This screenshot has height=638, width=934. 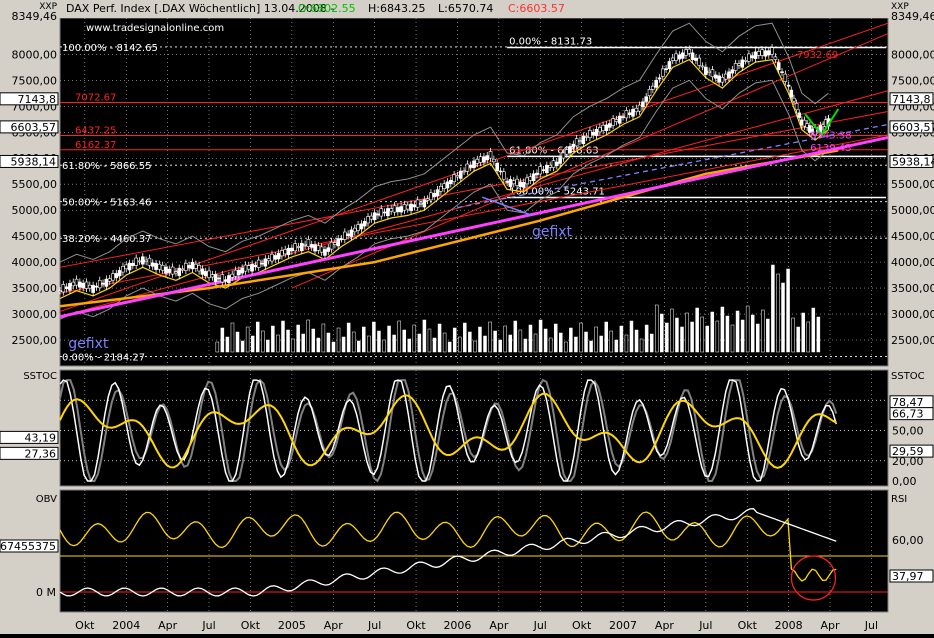 What do you see at coordinates (85, 625) in the screenshot?
I see `x-tick-label: Okt` at bounding box center [85, 625].